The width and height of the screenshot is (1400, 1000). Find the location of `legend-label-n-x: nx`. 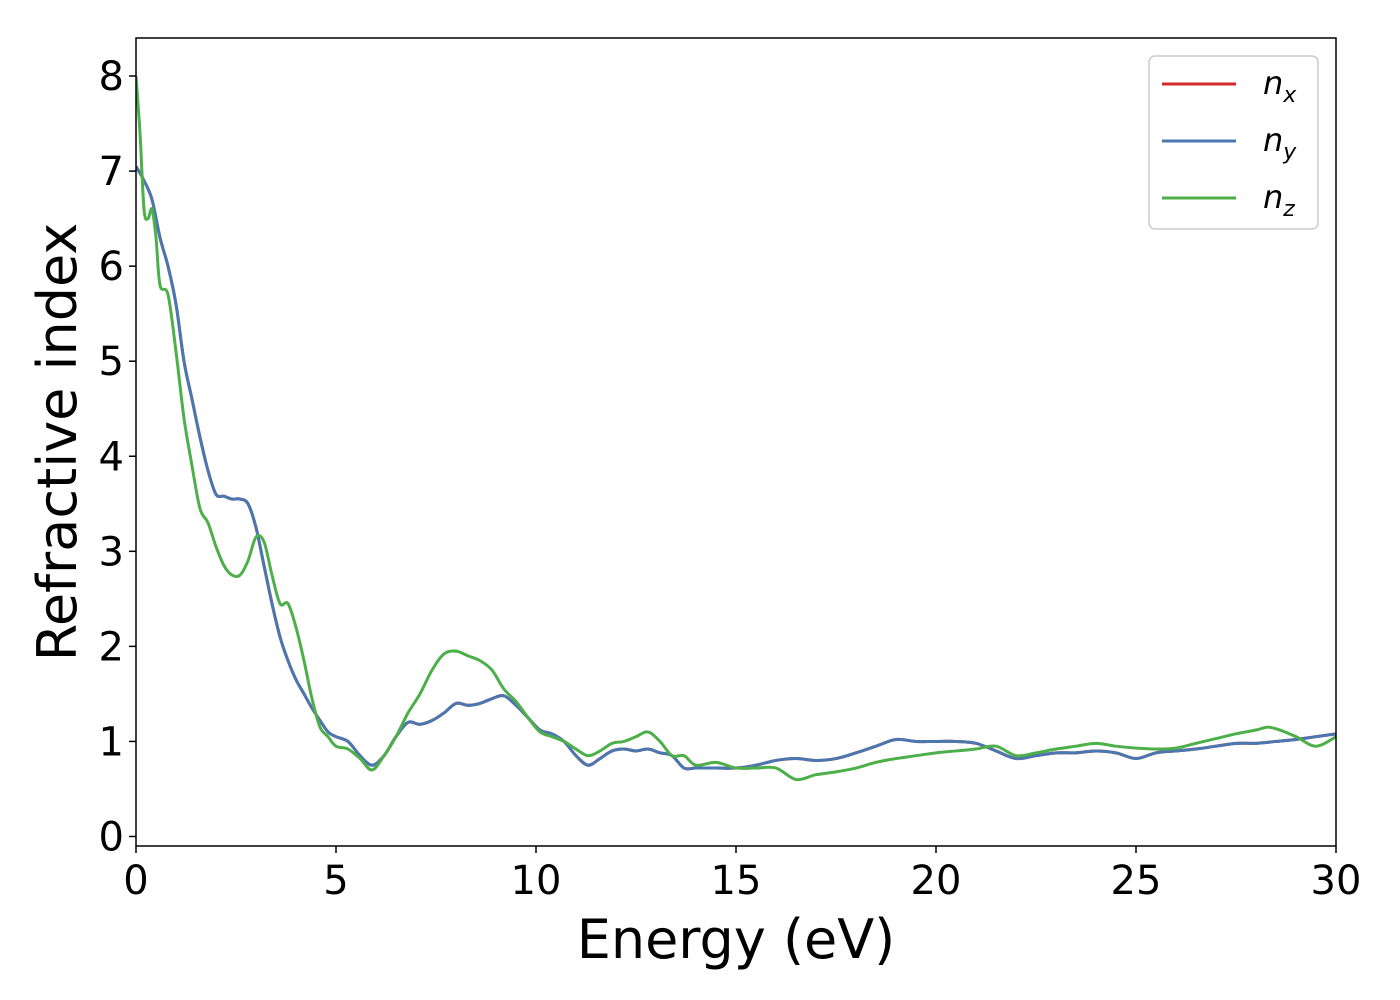

legend-label-n-x: nx is located at coordinates (1280, 86).